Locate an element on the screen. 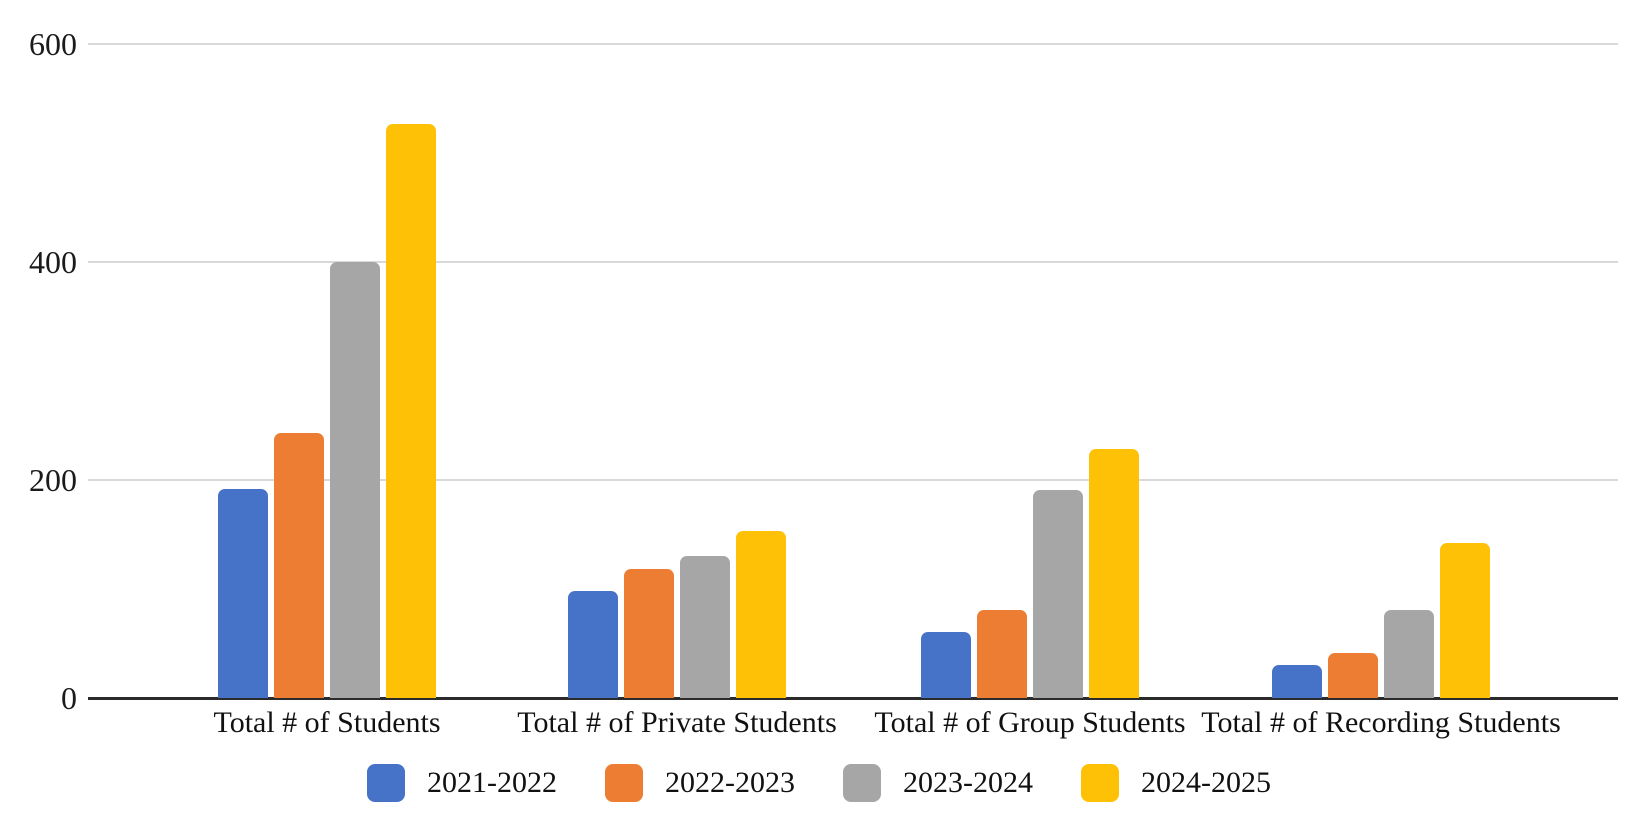  legend-label: 2022-2023 is located at coordinates (730, 782).